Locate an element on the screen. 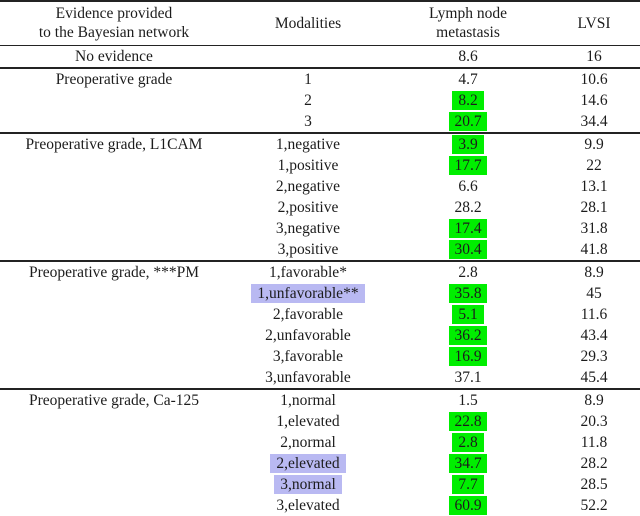 Image resolution: width=640 pixels, height=516 pixels. modality-value: 3,unfavorable is located at coordinates (308, 377).